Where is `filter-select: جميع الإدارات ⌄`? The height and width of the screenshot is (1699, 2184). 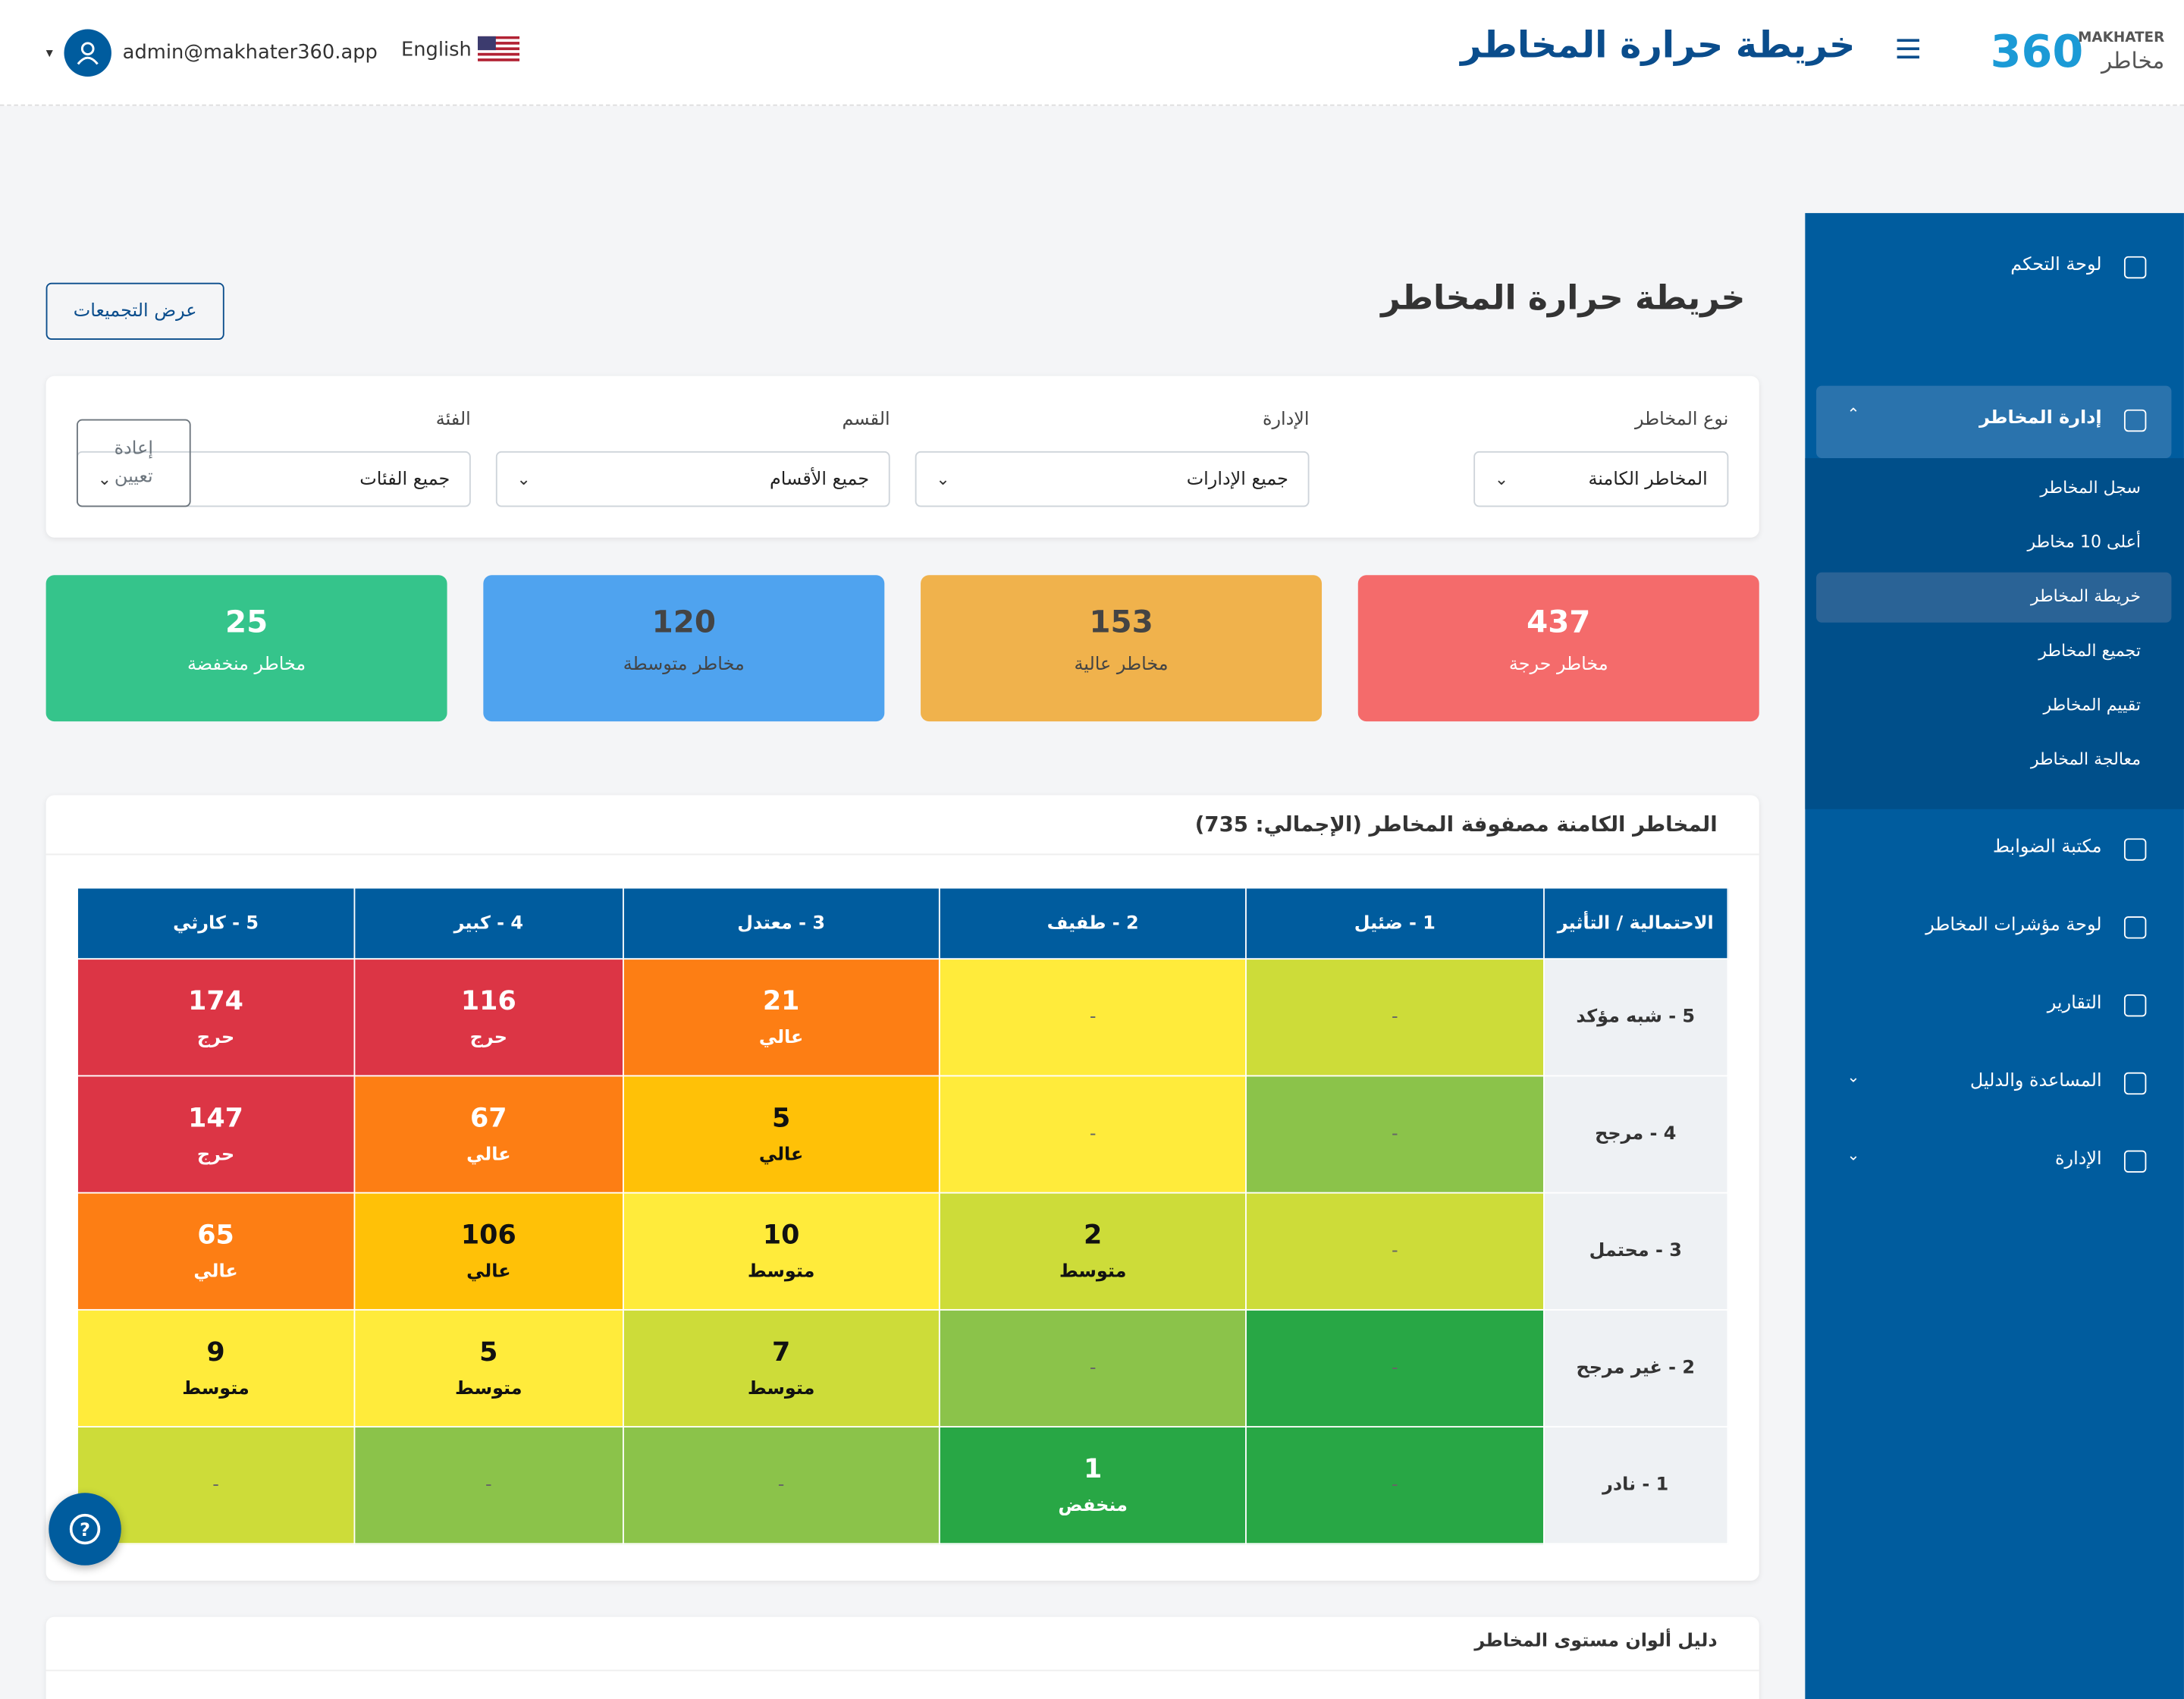
filter-select: جميع الإدارات ⌄ is located at coordinates (1112, 479).